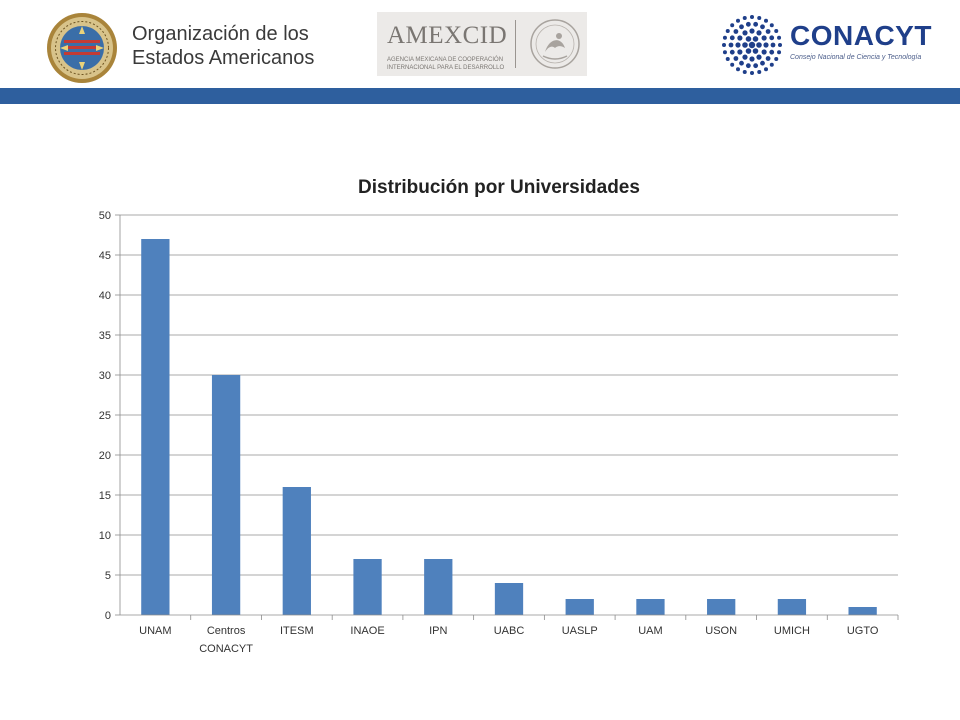 Image resolution: width=960 pixels, height=720 pixels. Describe the element at coordinates (155, 631) in the screenshot. I see `x-tick-label: UNAM` at that location.